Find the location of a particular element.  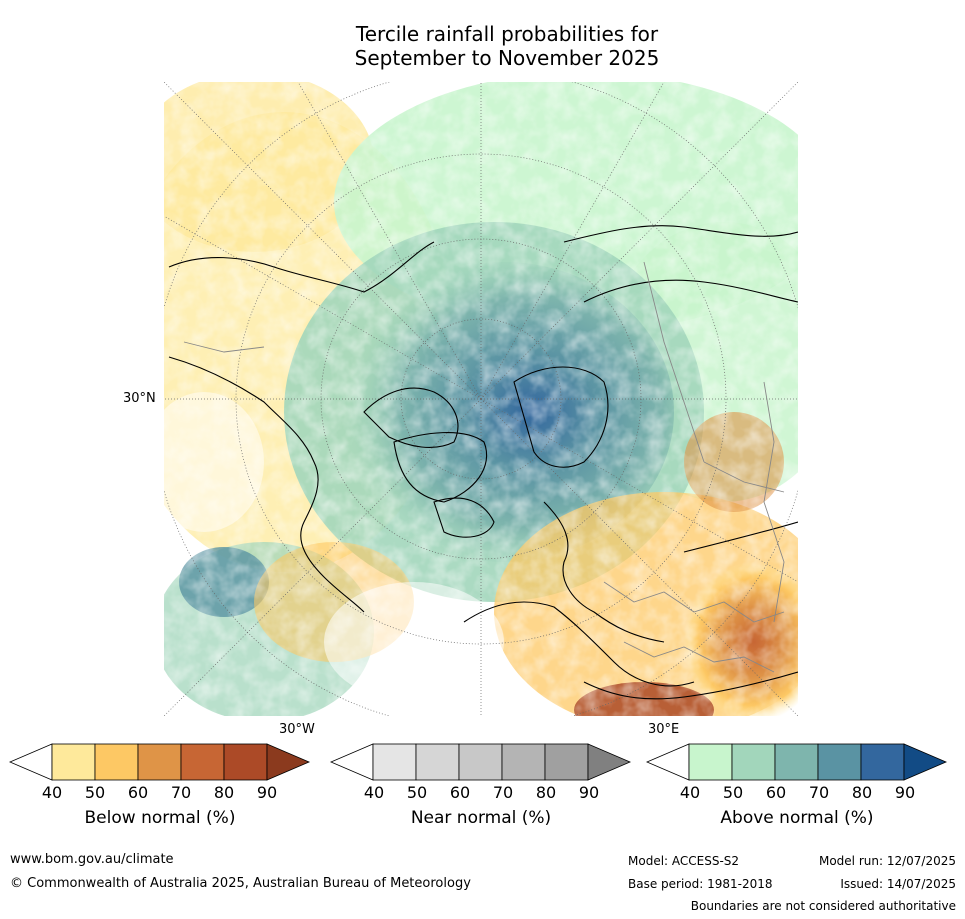

model-run-date: Model run: 12/07/2025 is located at coordinates (887, 861).